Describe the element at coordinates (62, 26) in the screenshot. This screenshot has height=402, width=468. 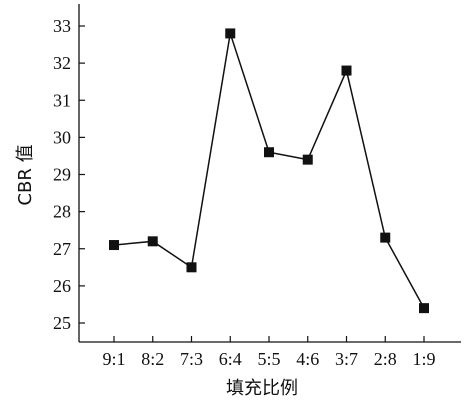
I see `y-tick-label: 33` at that location.